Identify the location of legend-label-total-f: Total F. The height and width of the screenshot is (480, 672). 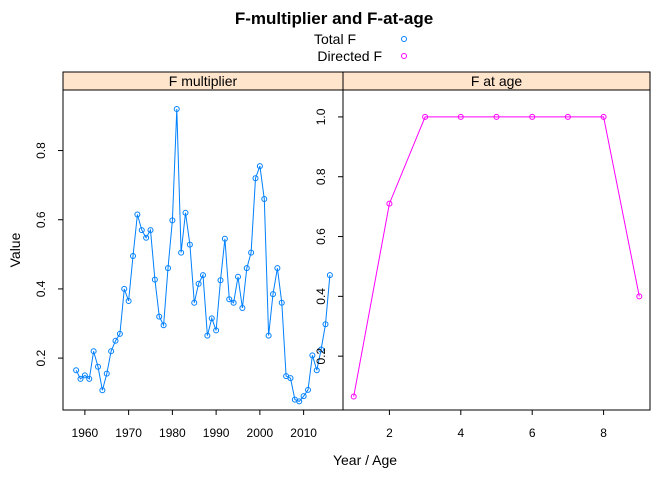
(335, 39).